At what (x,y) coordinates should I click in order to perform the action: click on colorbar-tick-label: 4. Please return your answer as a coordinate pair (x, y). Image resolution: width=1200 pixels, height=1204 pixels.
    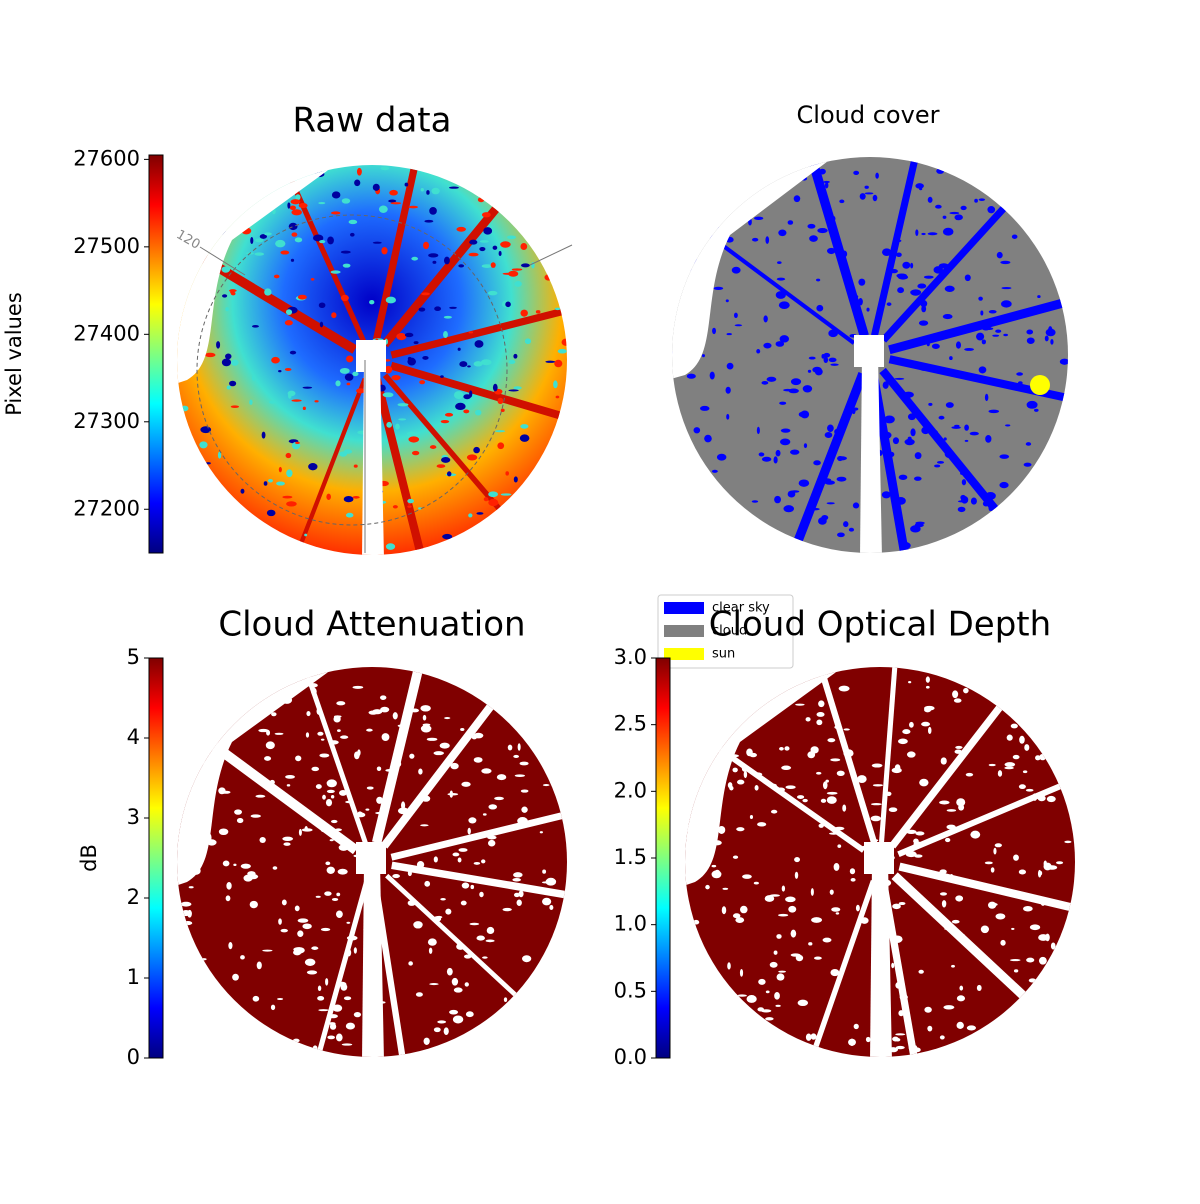
    Looking at the image, I should click on (133, 737).